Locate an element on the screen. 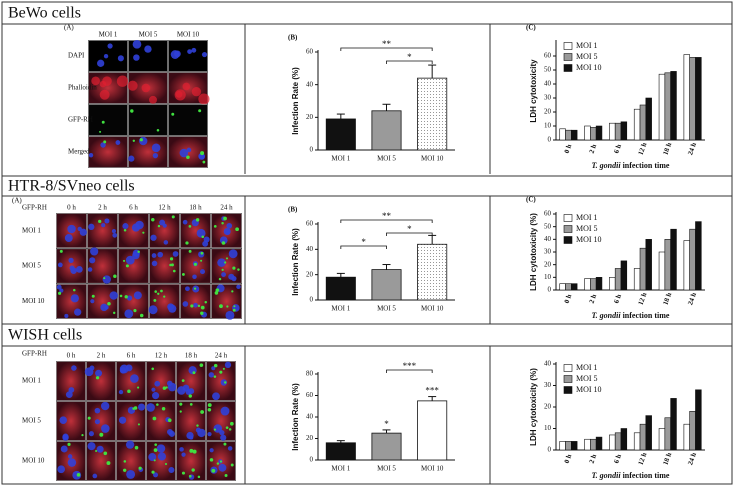 The image size is (734, 486). y-tick-label: 0 is located at coordinates (550, 290).